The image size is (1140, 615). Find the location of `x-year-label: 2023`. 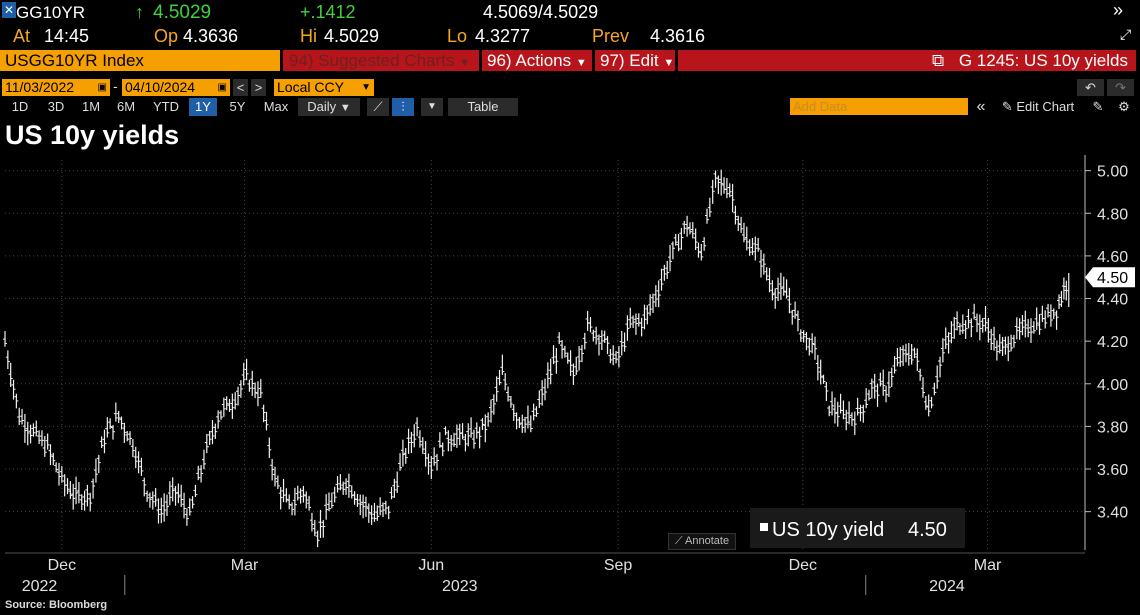

x-year-label: 2023 is located at coordinates (460, 586).